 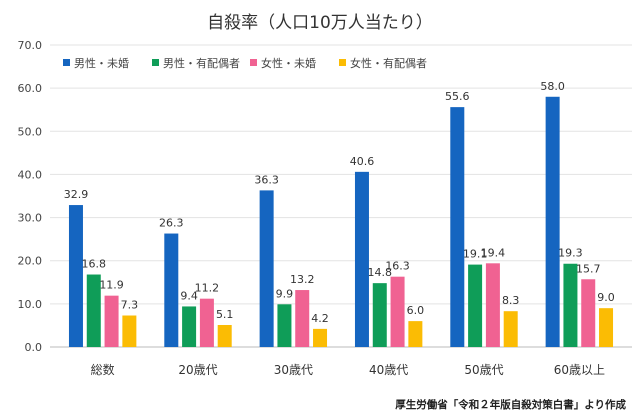 What do you see at coordinates (606, 297) in the screenshot?
I see `data-label: 9.0` at bounding box center [606, 297].